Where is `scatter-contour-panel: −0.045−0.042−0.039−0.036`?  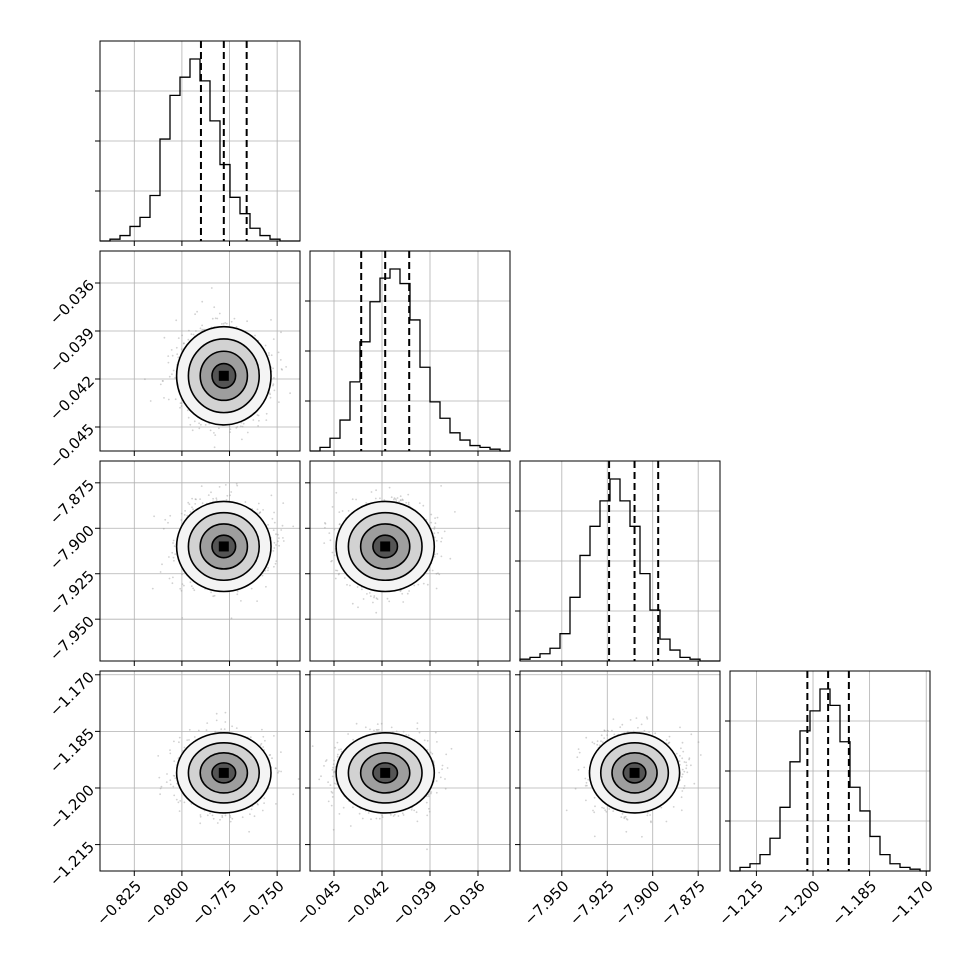 scatter-contour-panel: −0.045−0.042−0.039−0.036 is located at coordinates (173, 361).